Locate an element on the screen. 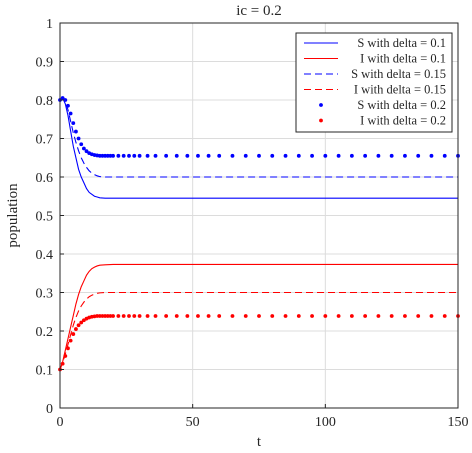 The width and height of the screenshot is (472, 453). x-tick-label: 100 is located at coordinates (325, 422).